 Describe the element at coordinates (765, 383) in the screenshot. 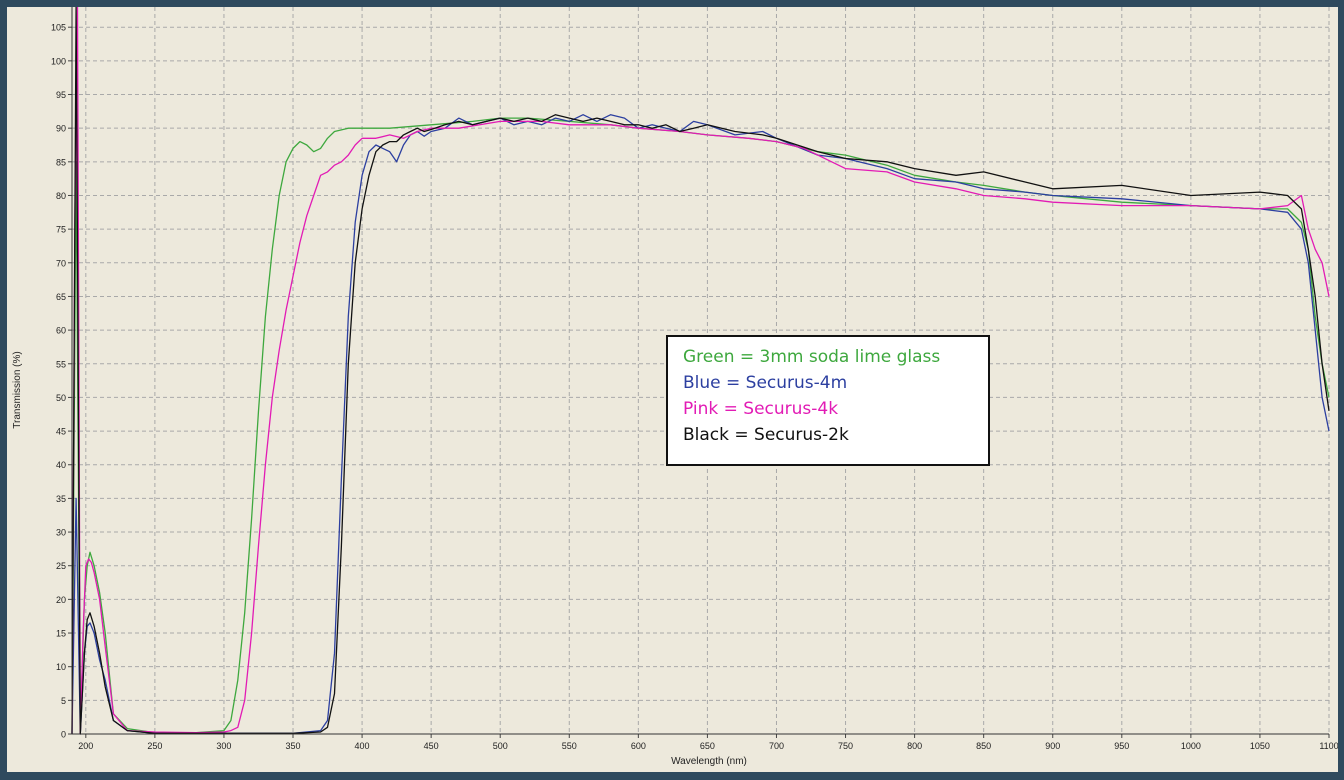

I see `legend-entry: Blue = Securus-4m` at that location.